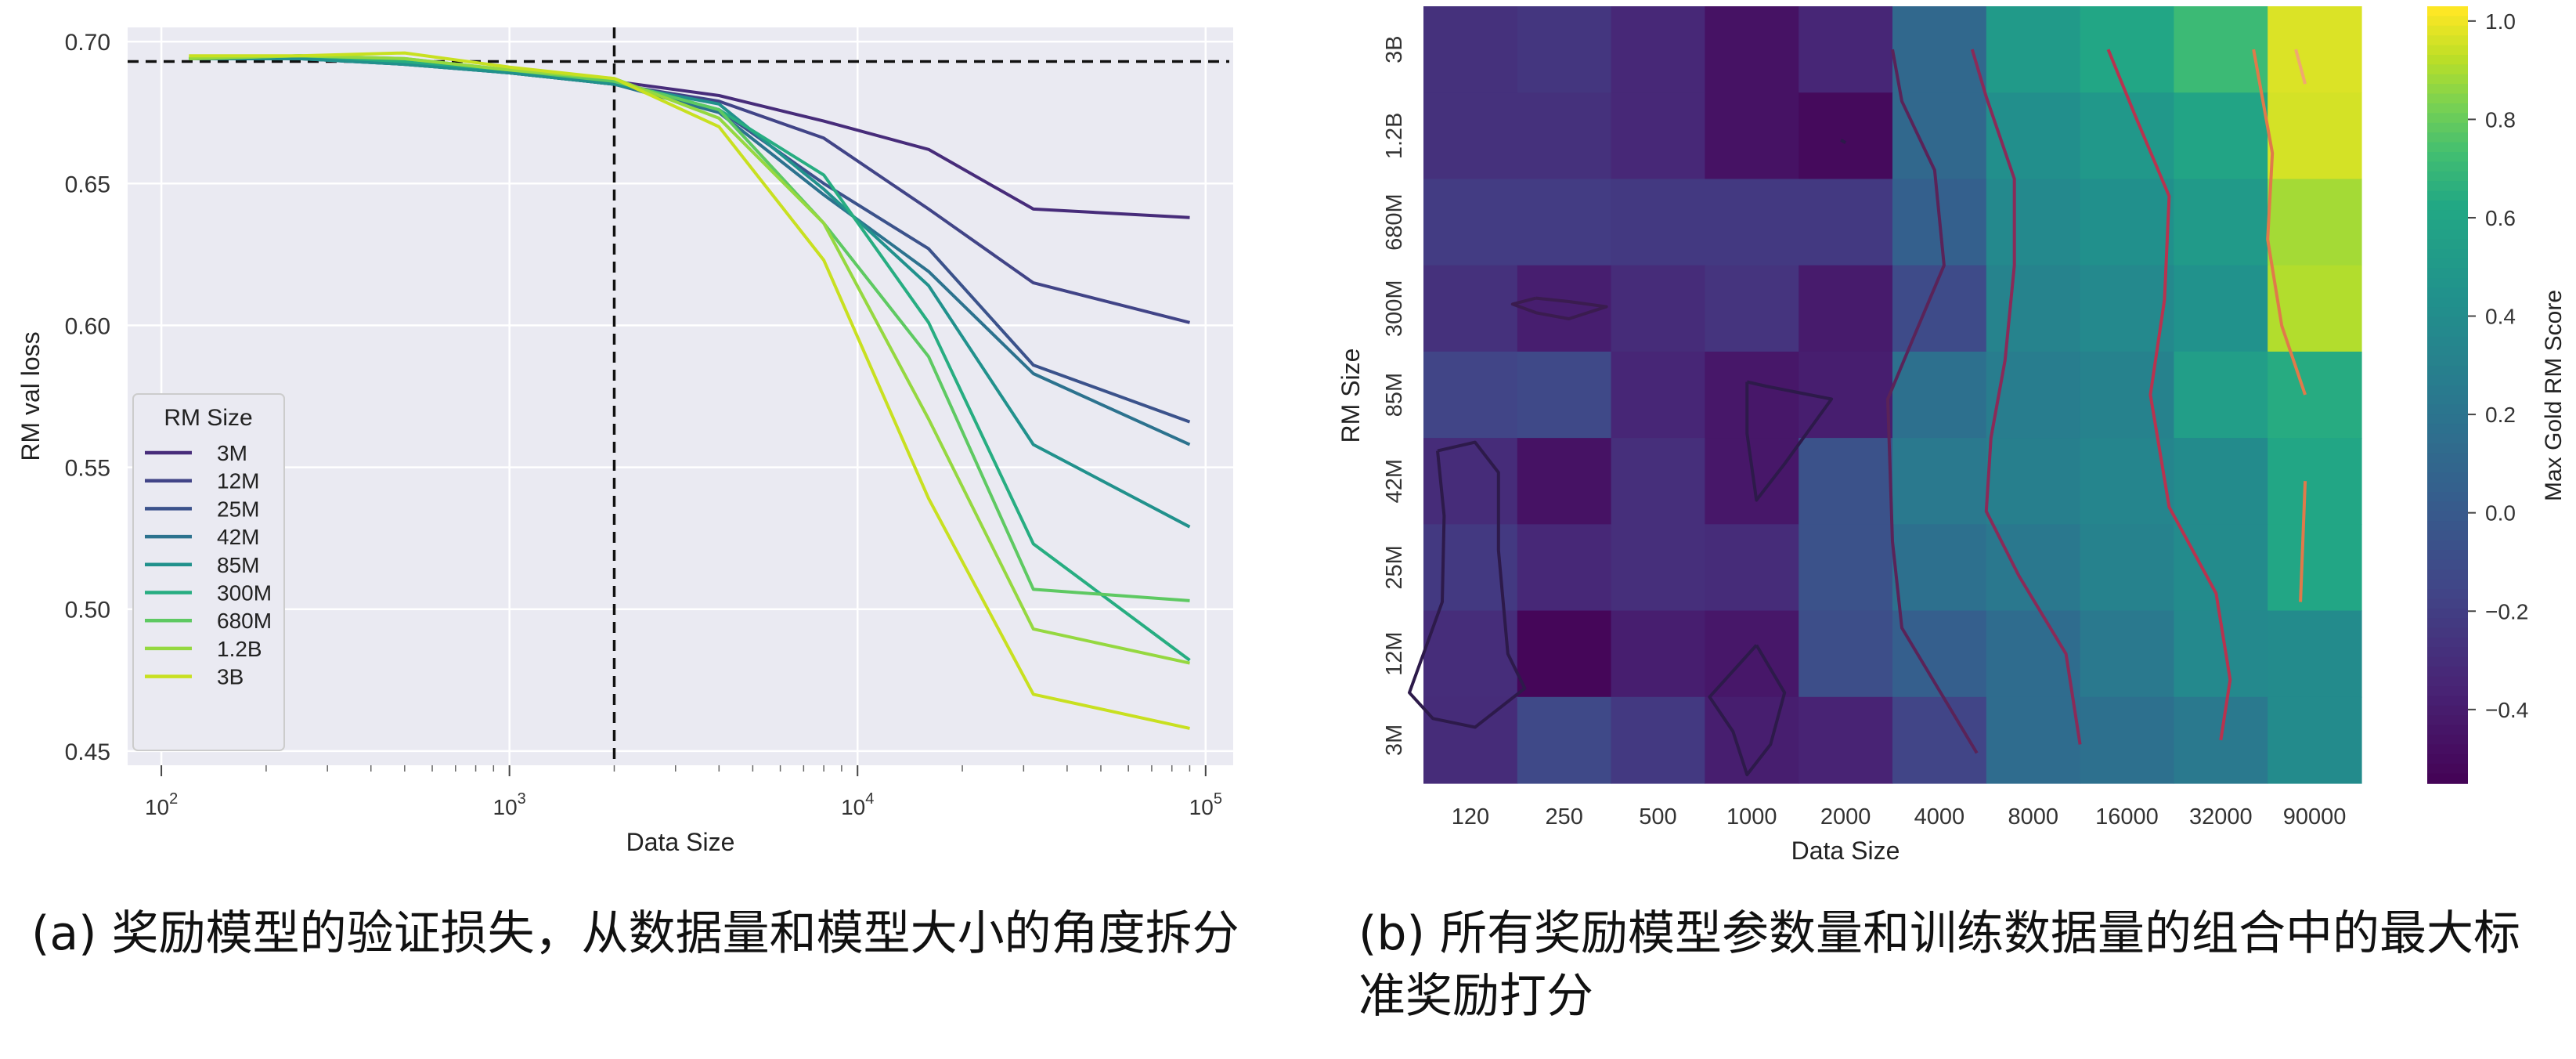 The width and height of the screenshot is (2576, 1059). What do you see at coordinates (244, 593) in the screenshot?
I see `legend-label-300M: 300M` at bounding box center [244, 593].